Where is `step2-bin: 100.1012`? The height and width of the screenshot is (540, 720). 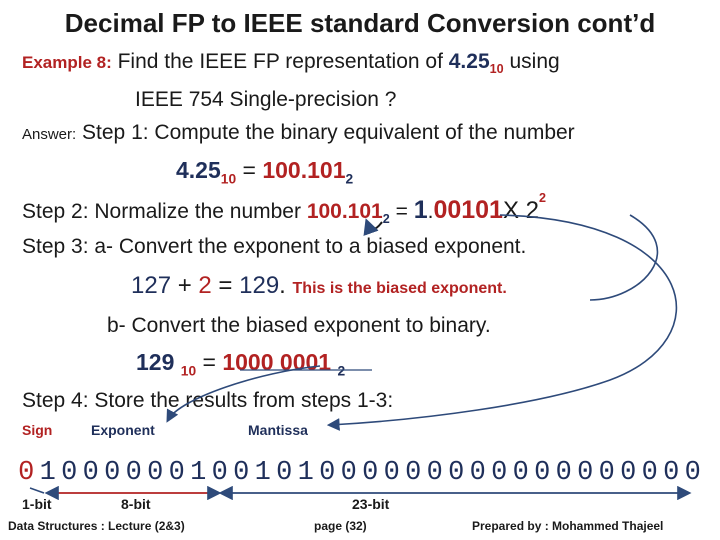 step2-bin: 100.1012 is located at coordinates (348, 213).